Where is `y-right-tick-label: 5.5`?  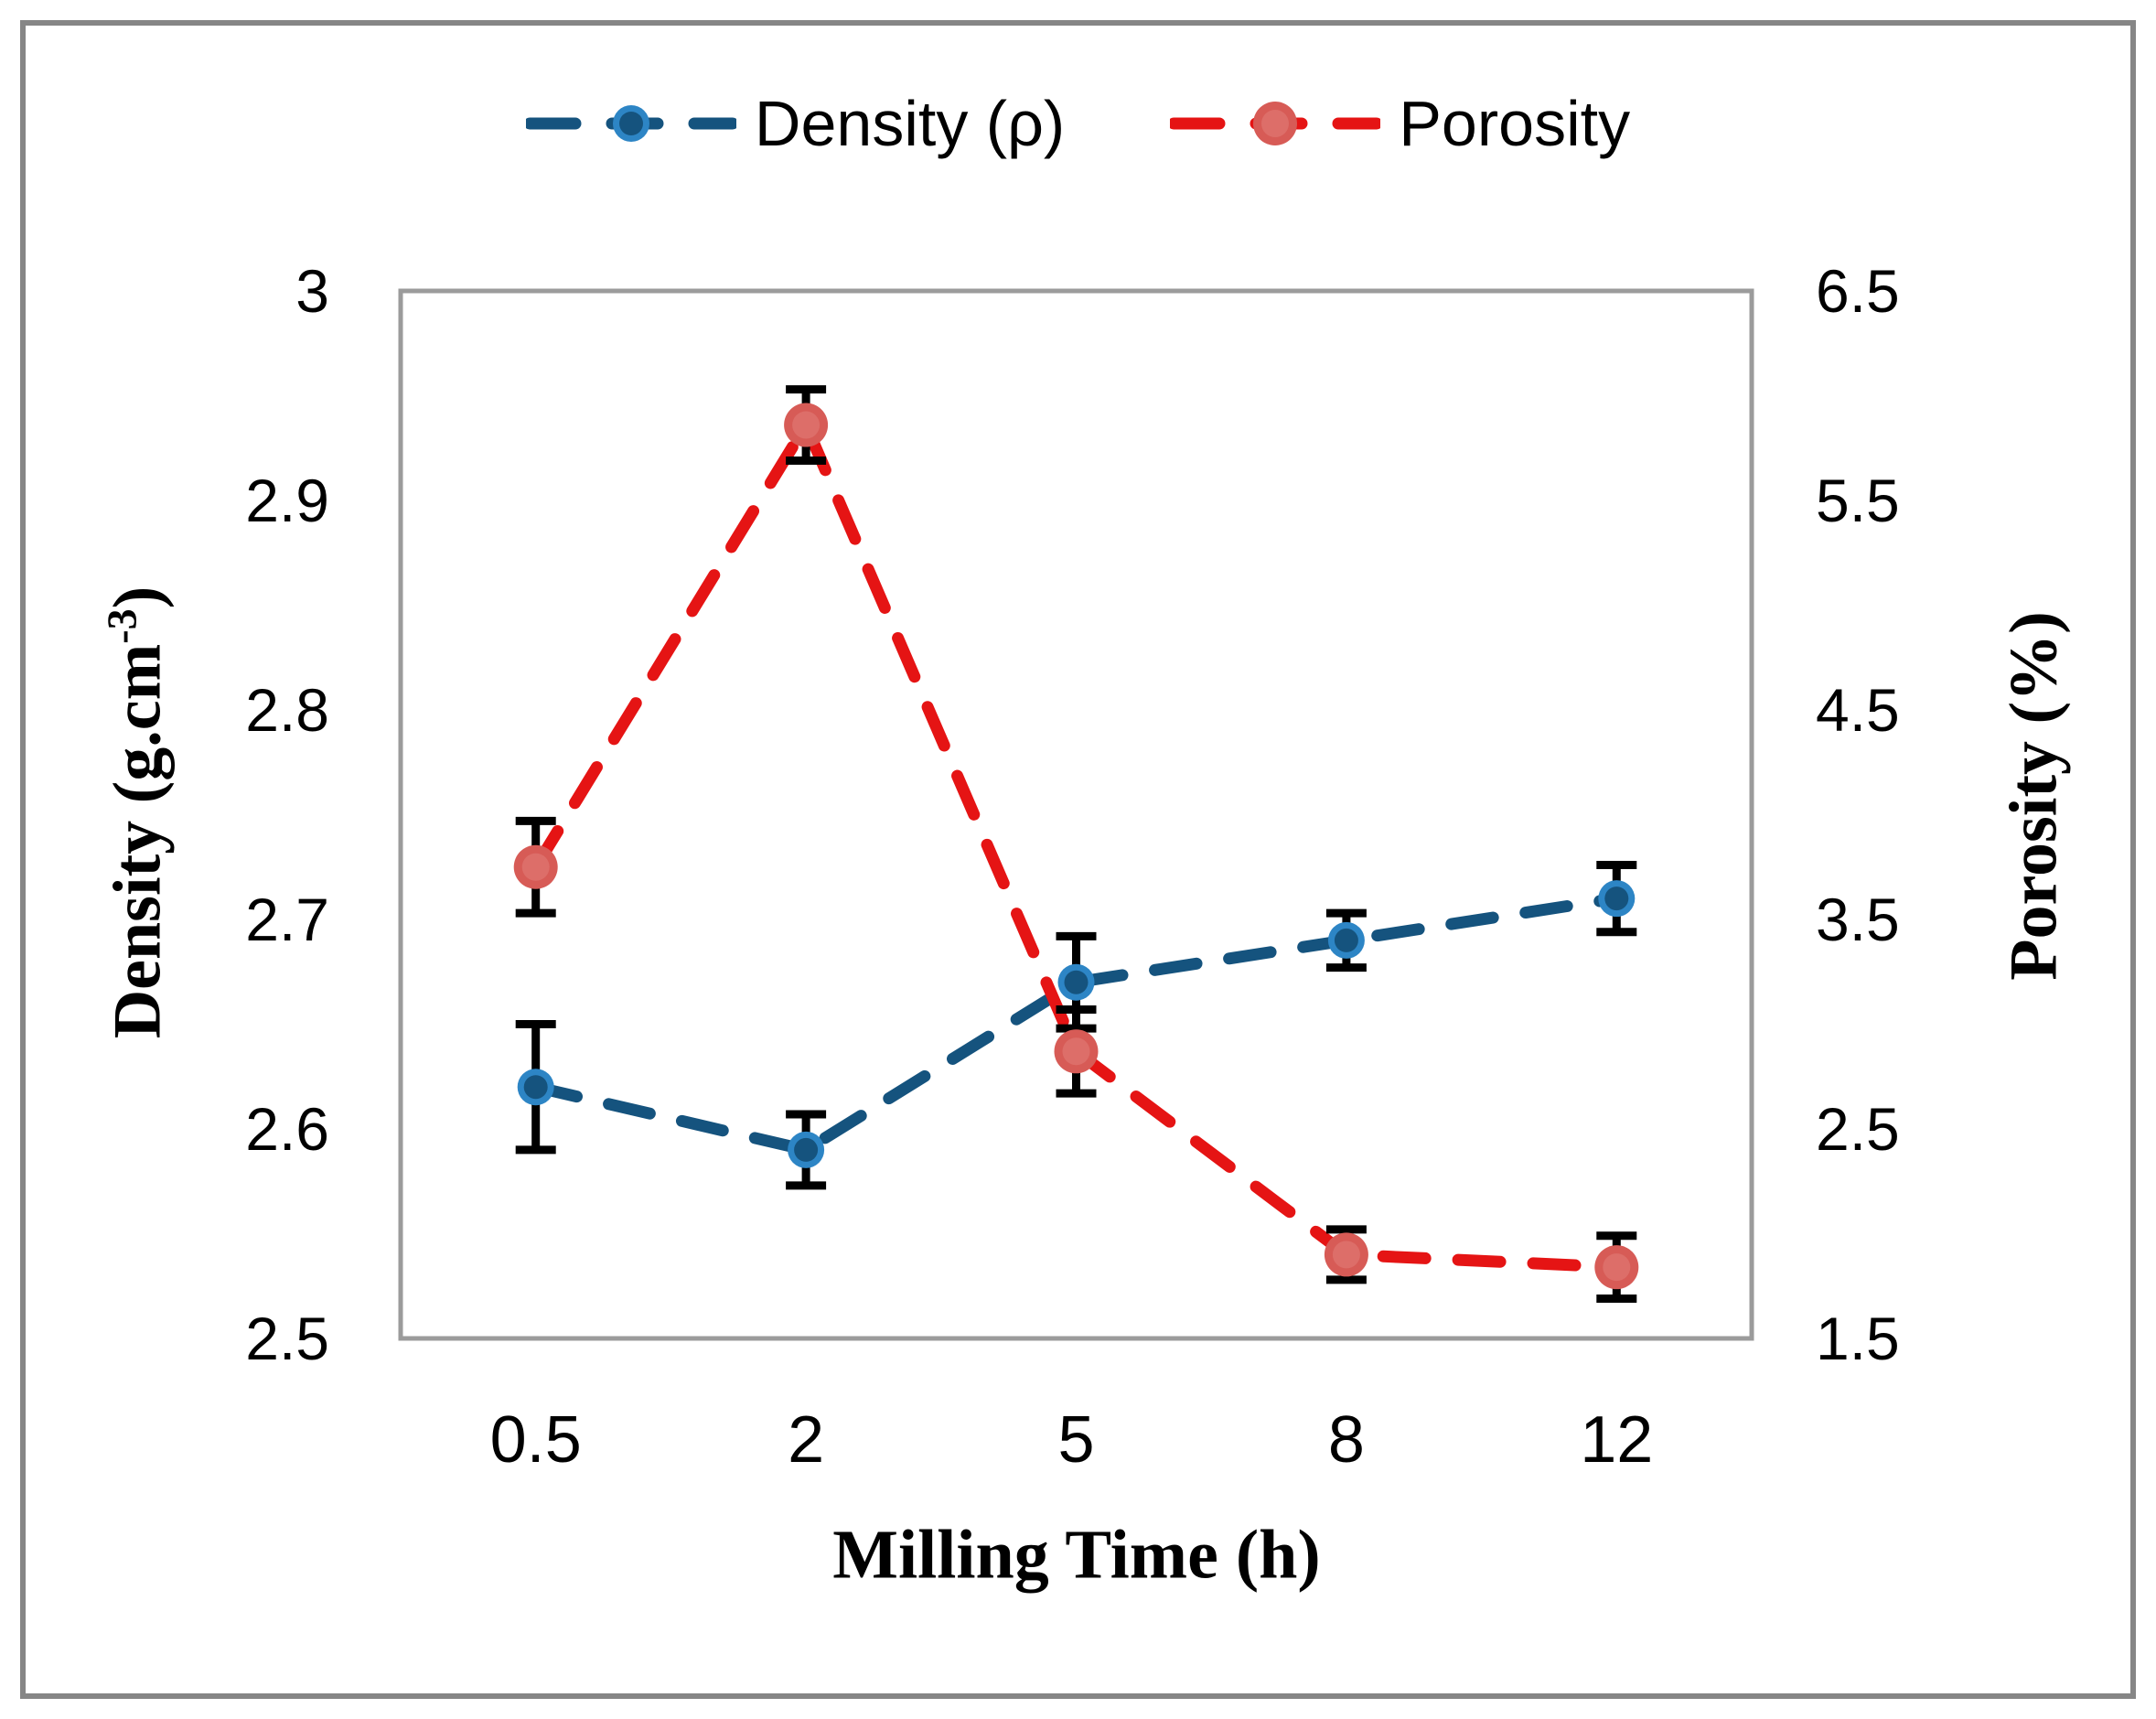
y-right-tick-label: 5.5 is located at coordinates (1858, 500).